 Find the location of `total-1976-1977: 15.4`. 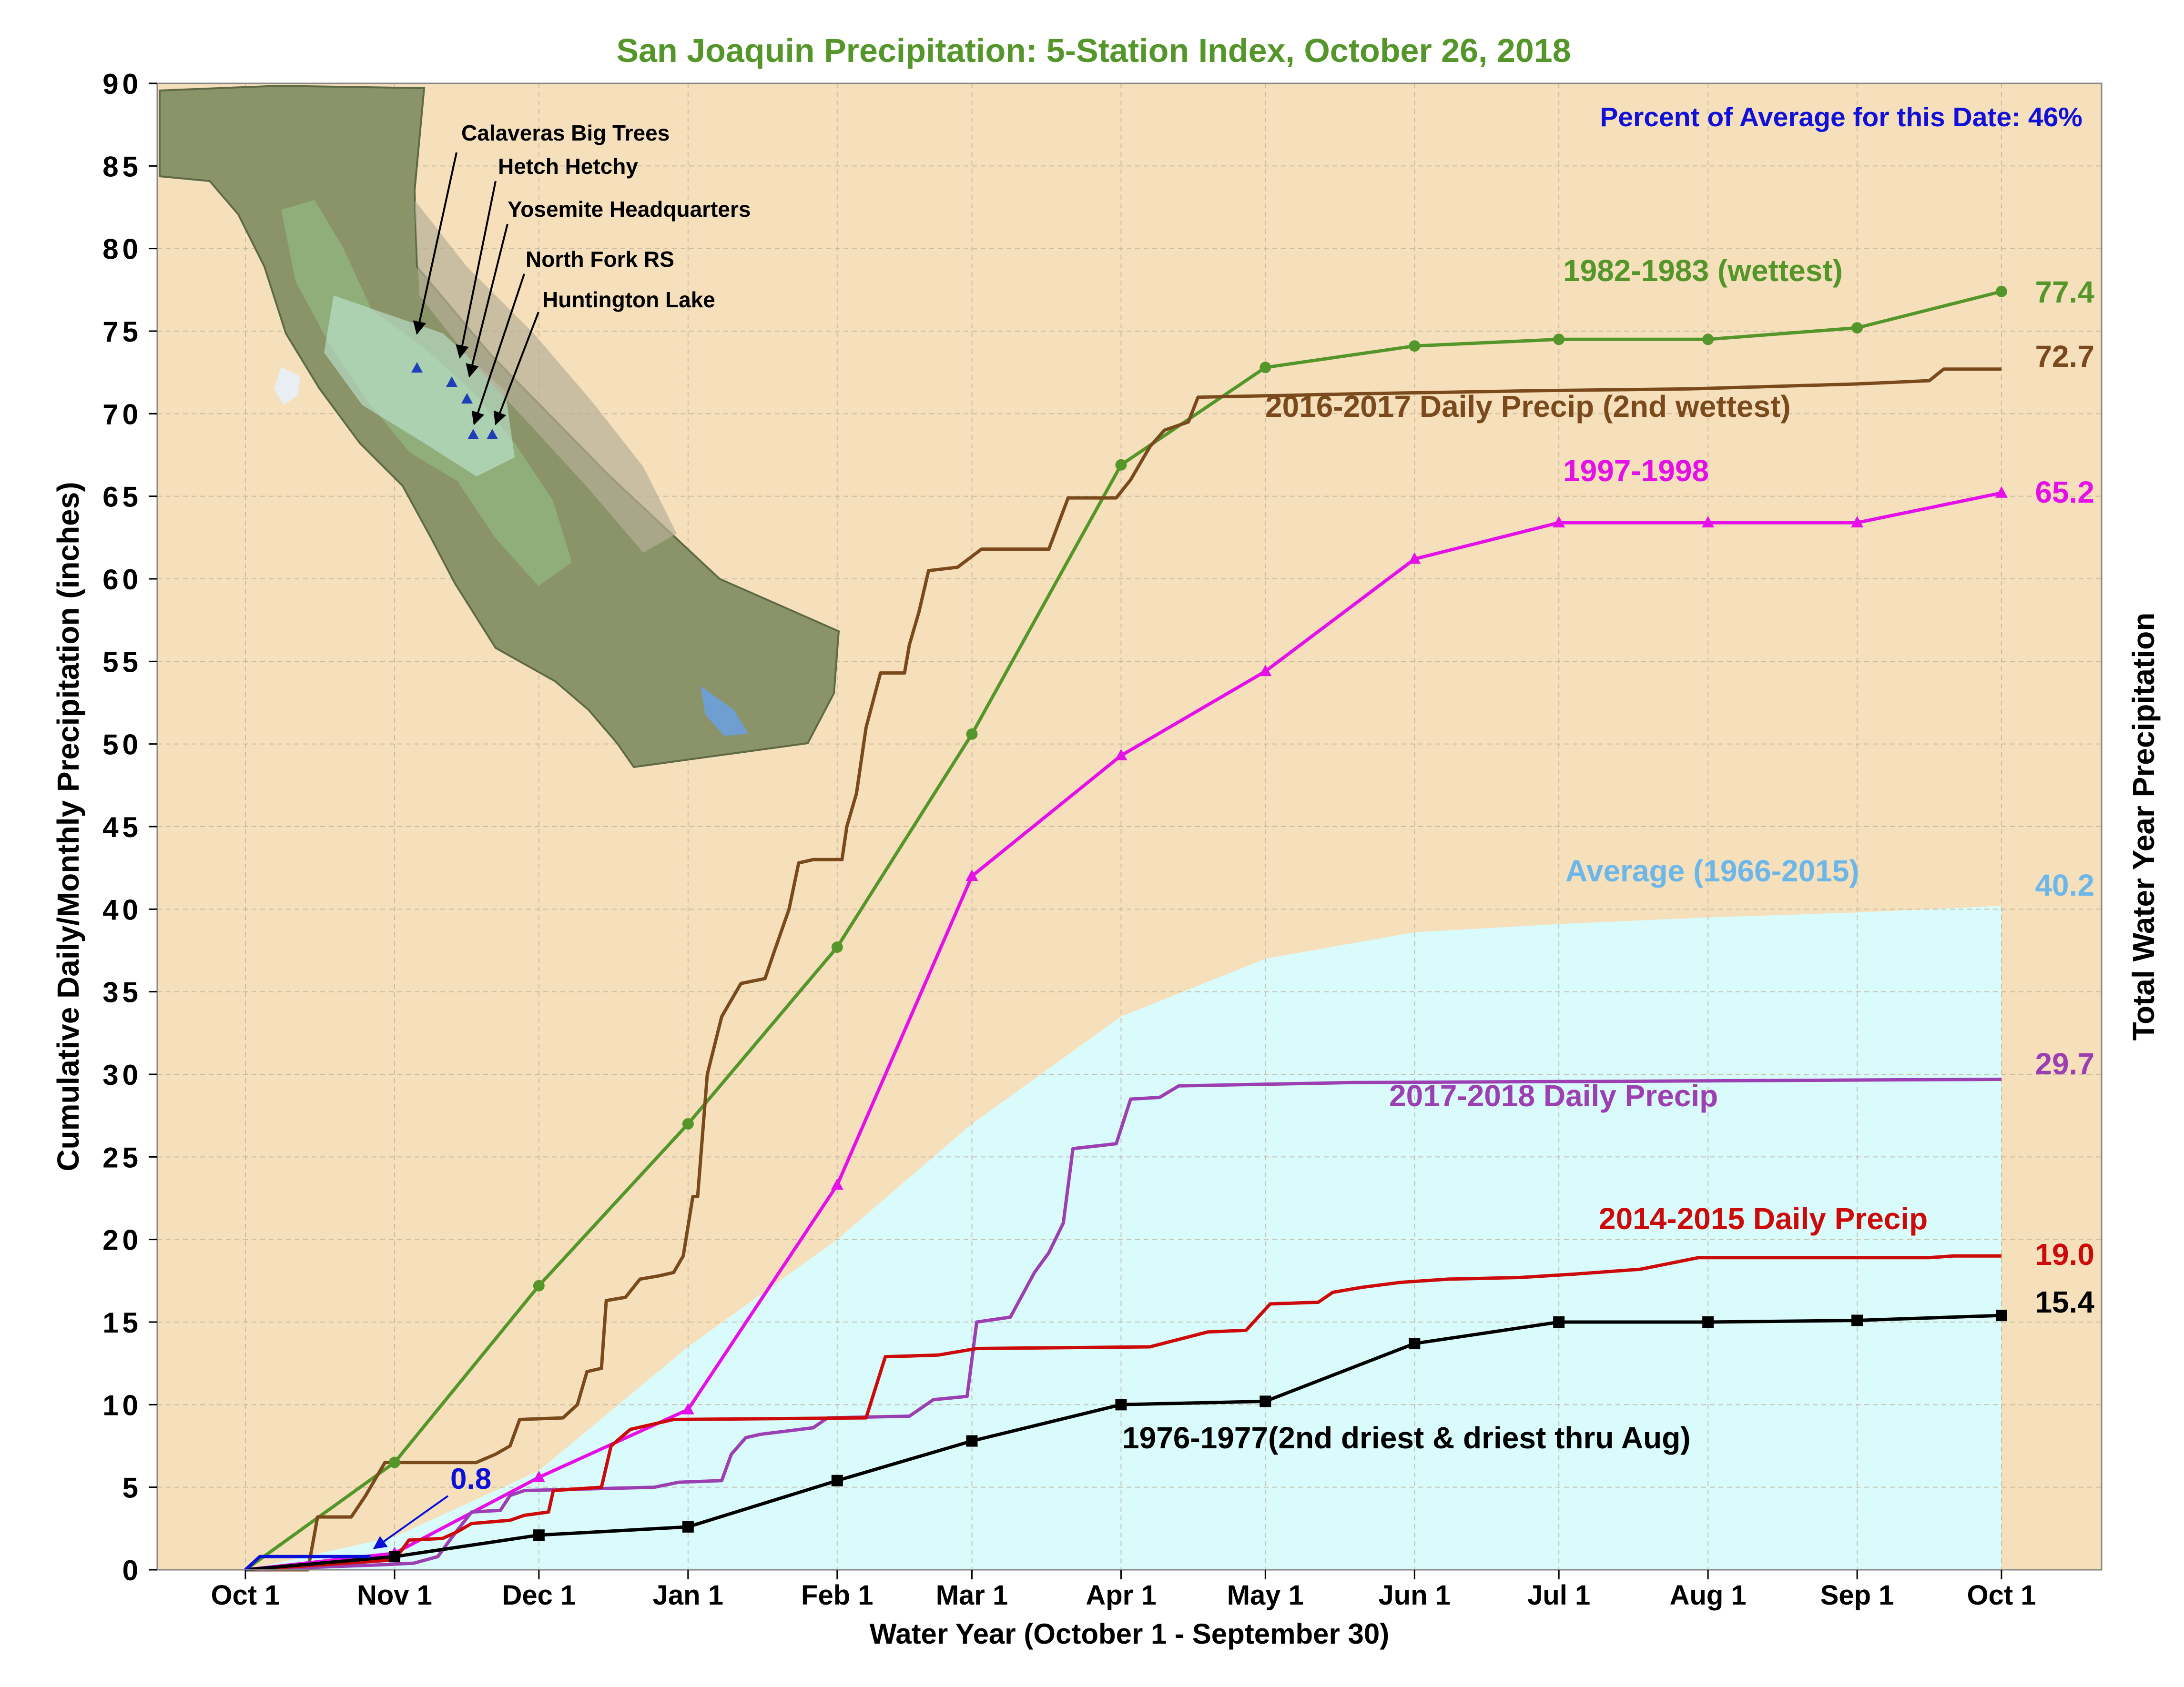

total-1976-1977: 15.4 is located at coordinates (2064, 1302).